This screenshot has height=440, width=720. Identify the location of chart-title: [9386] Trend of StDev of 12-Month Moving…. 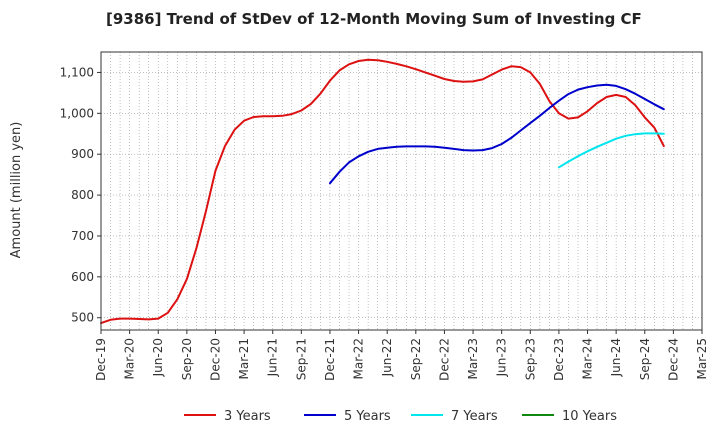
(374, 19).